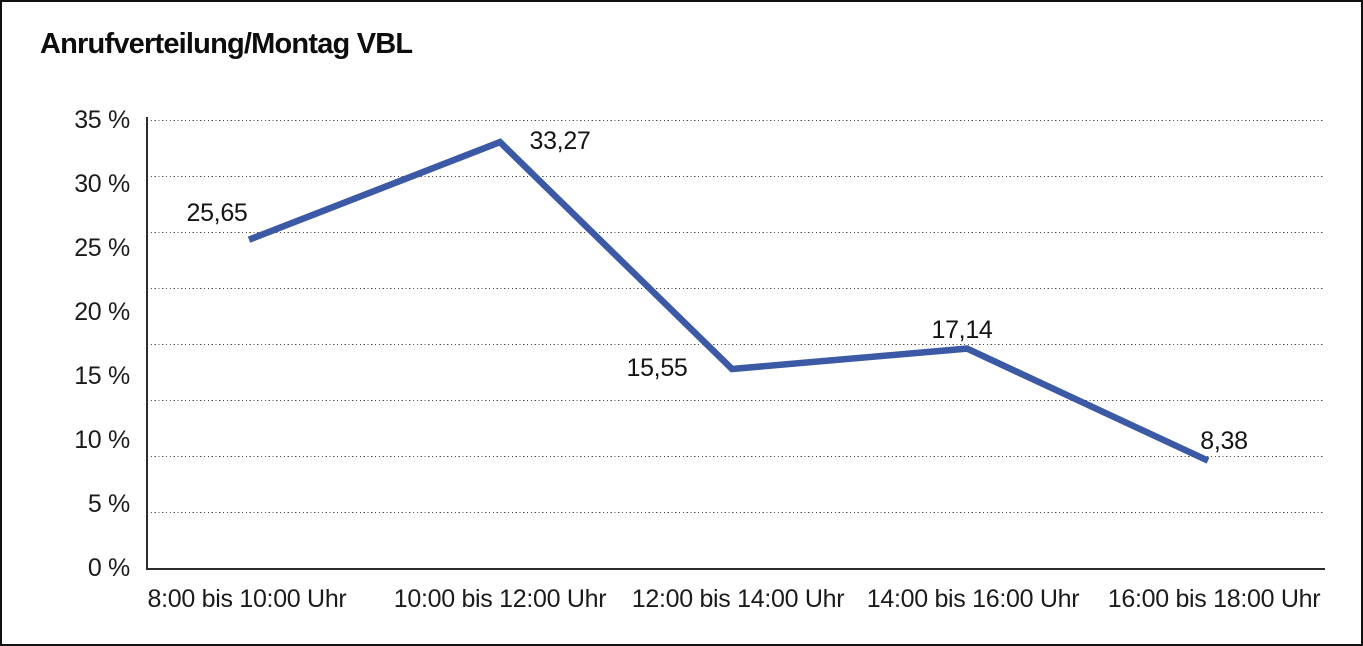 The image size is (1363, 646). I want to click on data-label: 25,65, so click(217, 212).